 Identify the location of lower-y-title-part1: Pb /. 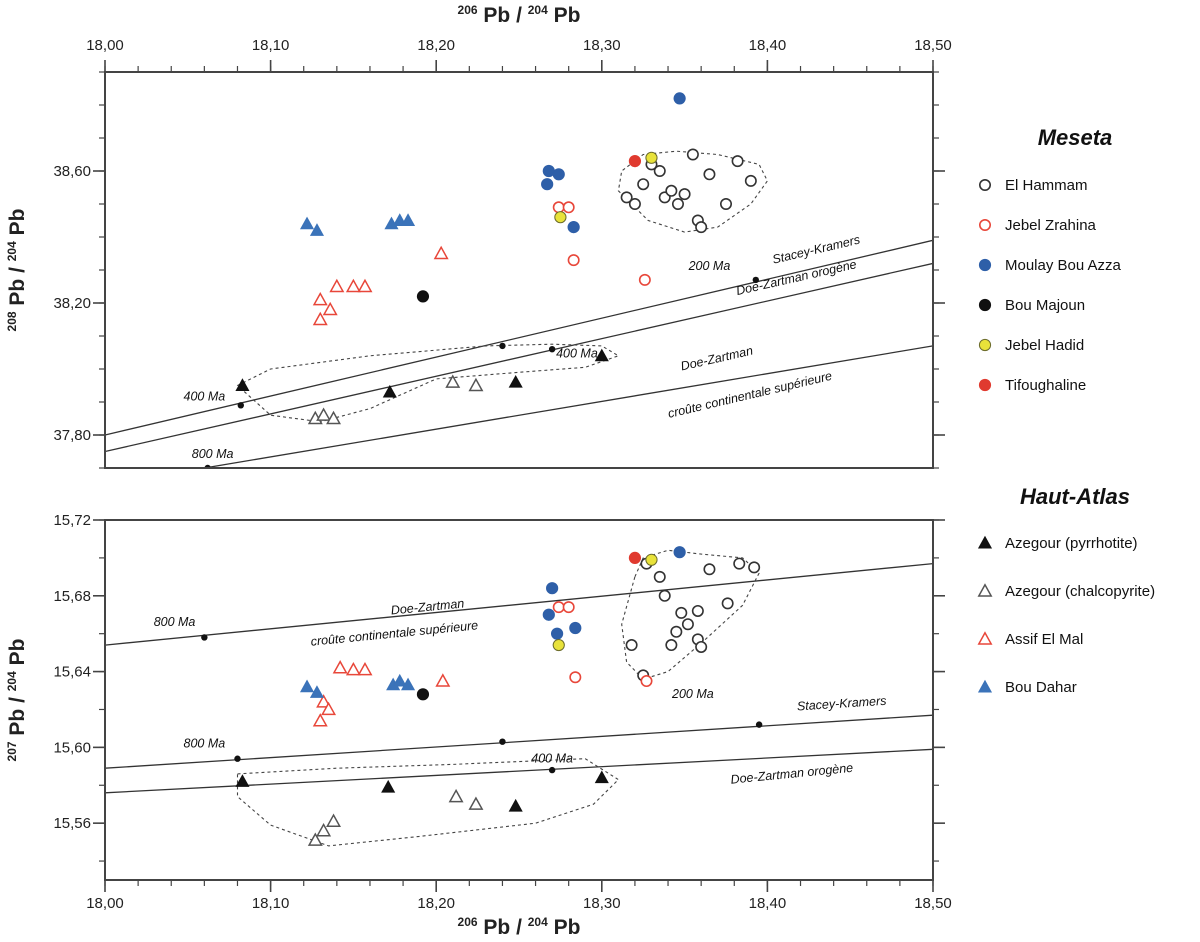
(17, 716).